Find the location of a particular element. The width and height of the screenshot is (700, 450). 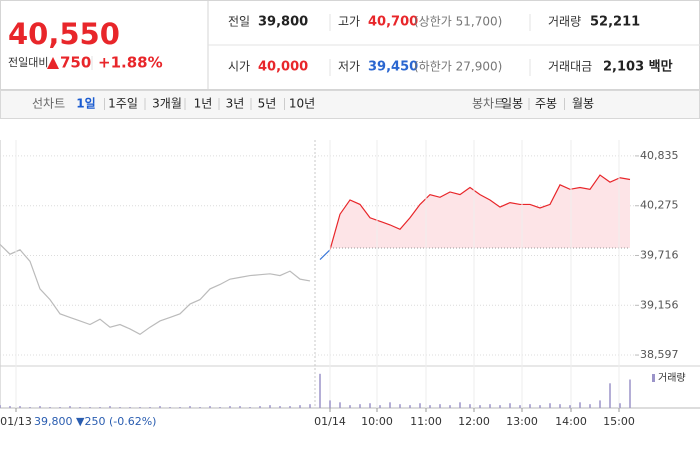

period-button: 3년 is located at coordinates (235, 104).